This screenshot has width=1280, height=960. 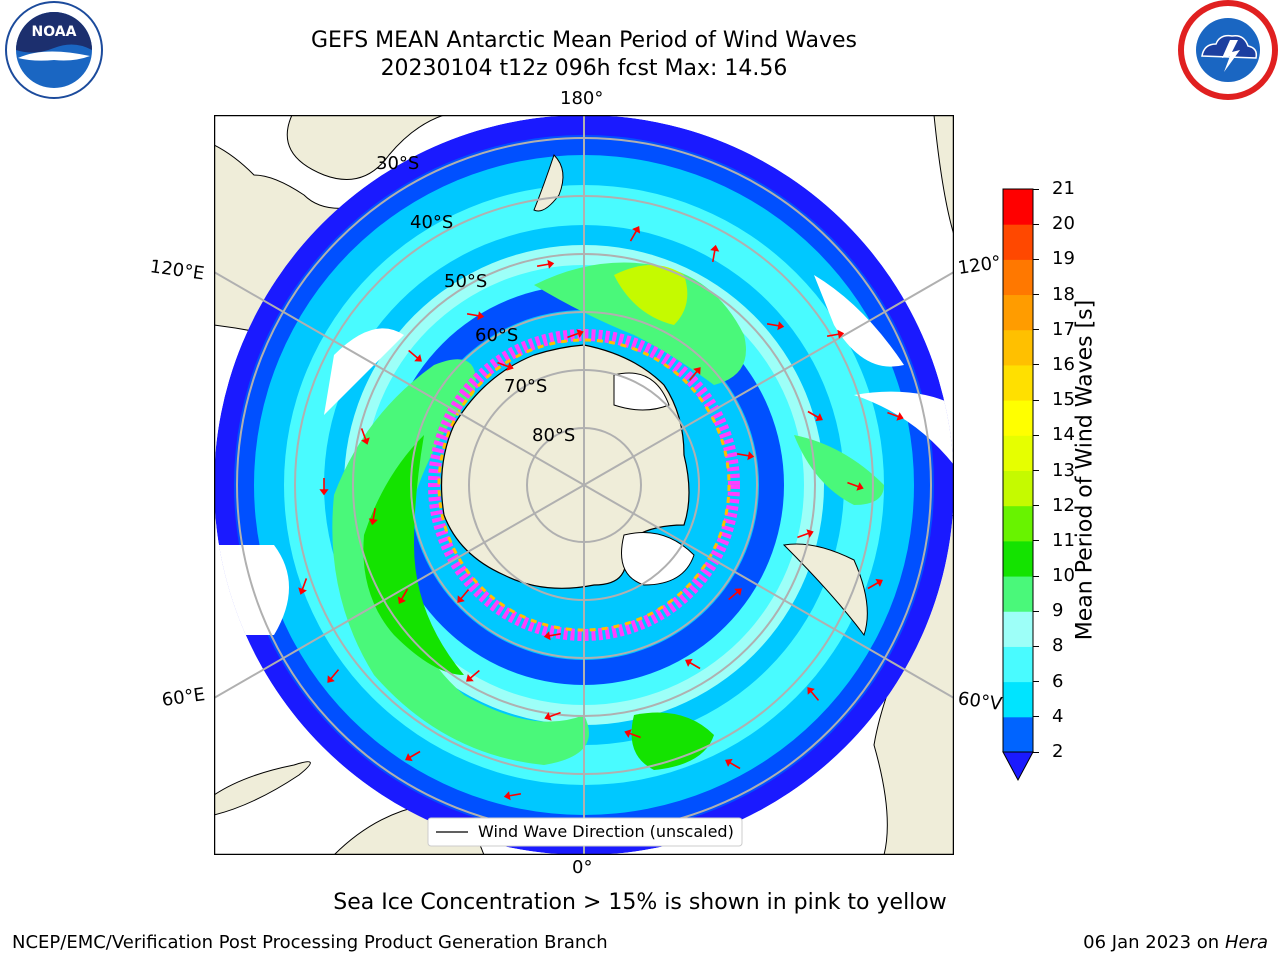 What do you see at coordinates (496, 335) in the screenshot?
I see `lat-label-60s: 60°S` at bounding box center [496, 335].